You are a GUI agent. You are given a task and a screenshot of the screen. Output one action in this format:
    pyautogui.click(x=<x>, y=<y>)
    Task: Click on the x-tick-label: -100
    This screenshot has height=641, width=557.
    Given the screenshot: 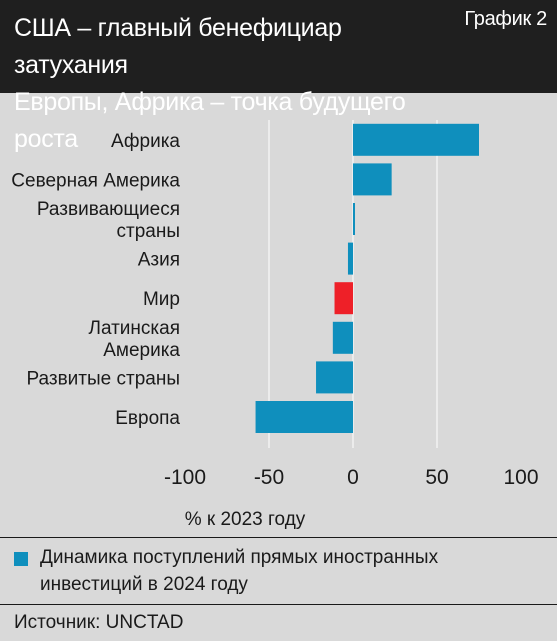 What is the action you would take?
    pyautogui.click(x=185, y=477)
    